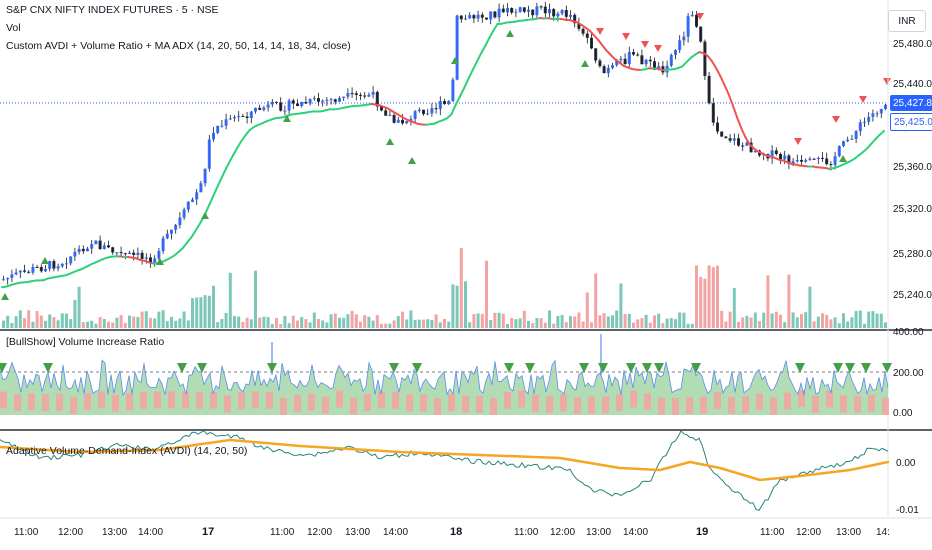 The image size is (932, 550). I want to click on volume-legend: Vol, so click(13, 28).